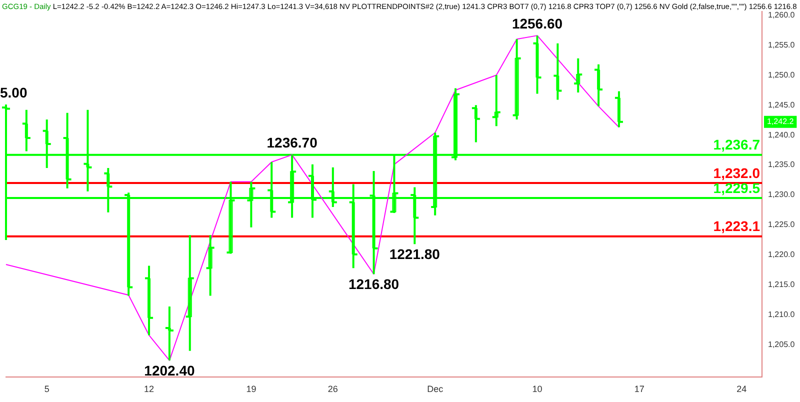  What do you see at coordinates (414, 254) in the screenshot?
I see `annotation: 1221.80` at bounding box center [414, 254].